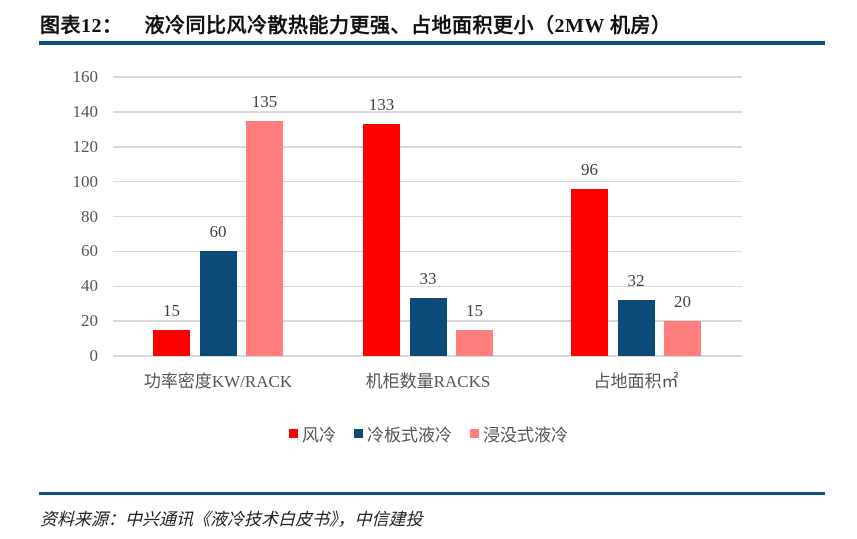 This screenshot has height=539, width=857. I want to click on y-tick-label: 160, so click(85, 76).